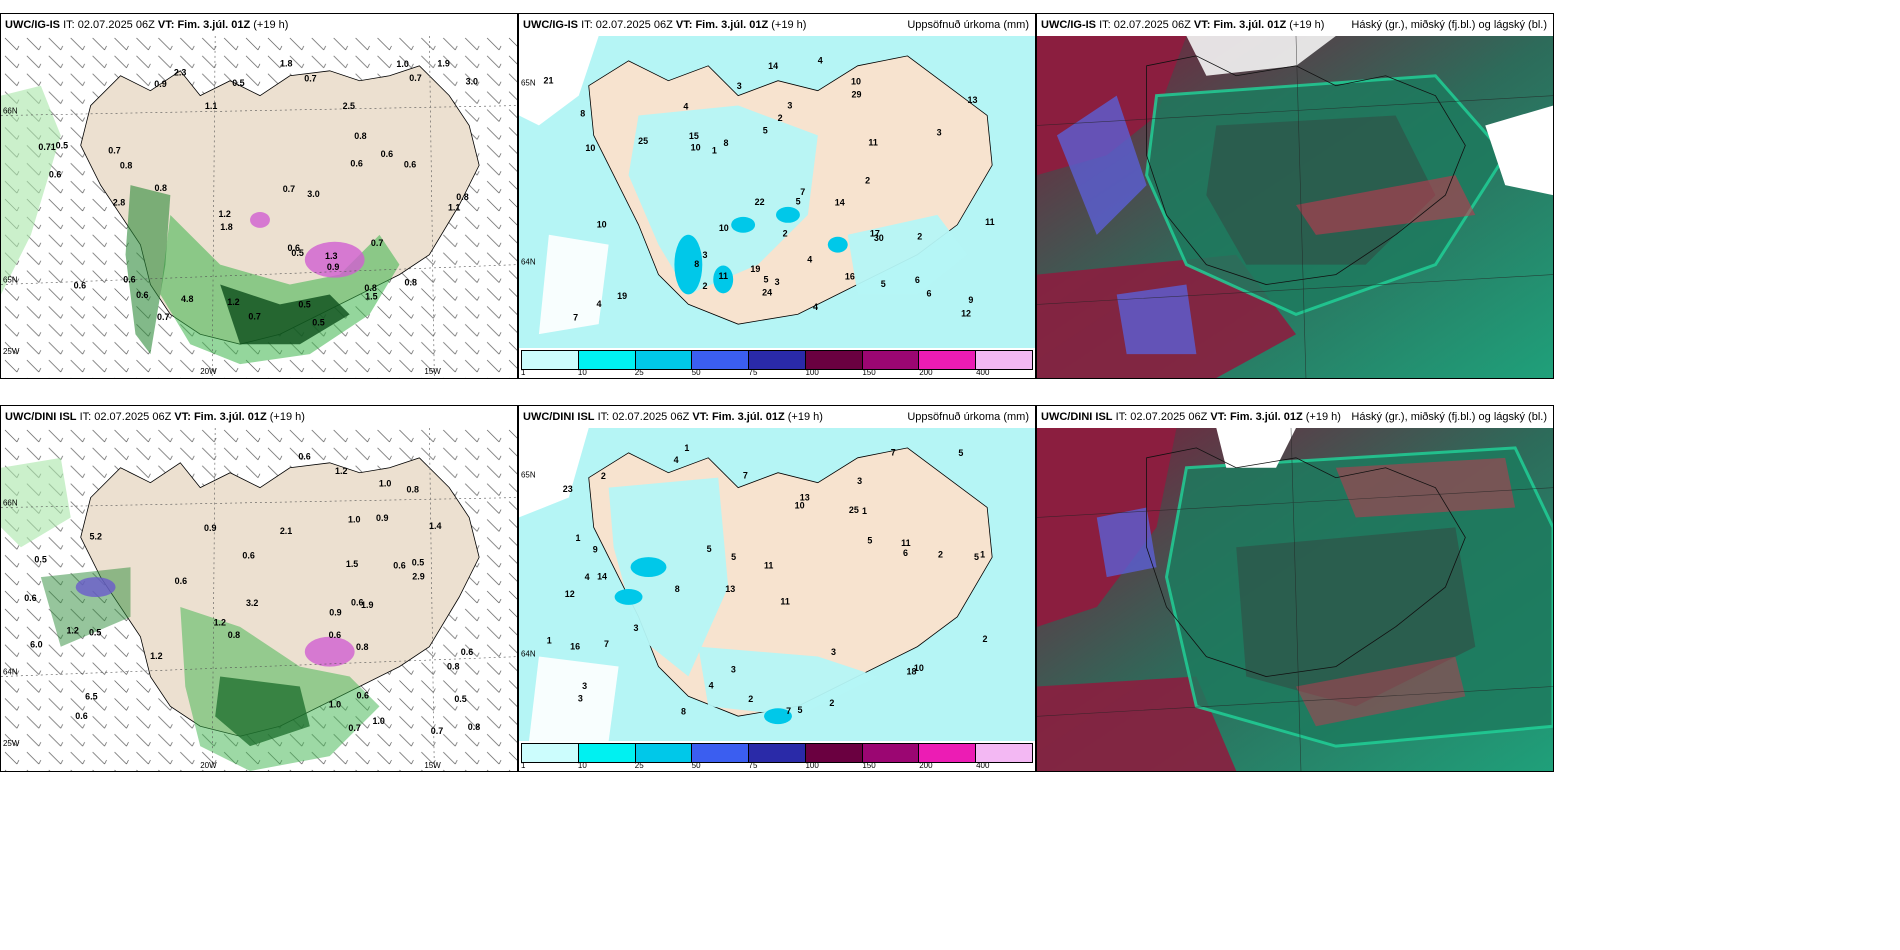  I want to click on mid-cloud, so click(1156, 319).